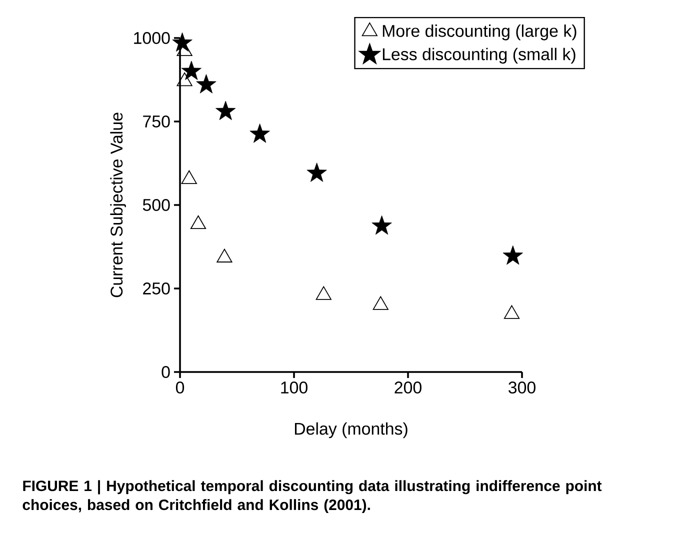 The width and height of the screenshot is (673, 542). Describe the element at coordinates (408, 388) in the screenshot. I see `x-tick-label: 200` at that location.